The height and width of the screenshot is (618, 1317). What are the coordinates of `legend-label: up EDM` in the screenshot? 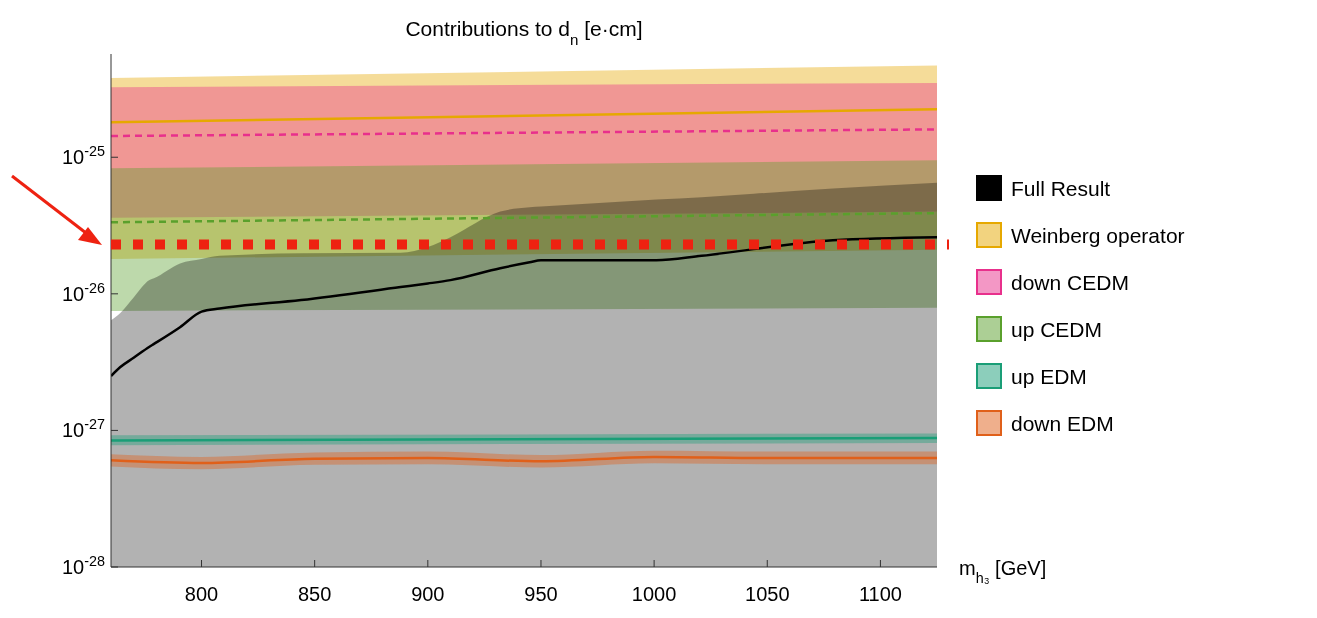 It's located at (1049, 376).